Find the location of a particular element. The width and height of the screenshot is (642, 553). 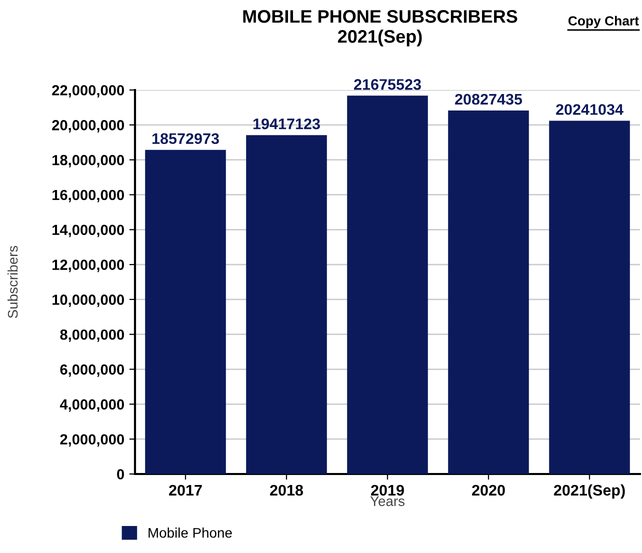

x-tick-label: 2021(Sep) is located at coordinates (589, 491).